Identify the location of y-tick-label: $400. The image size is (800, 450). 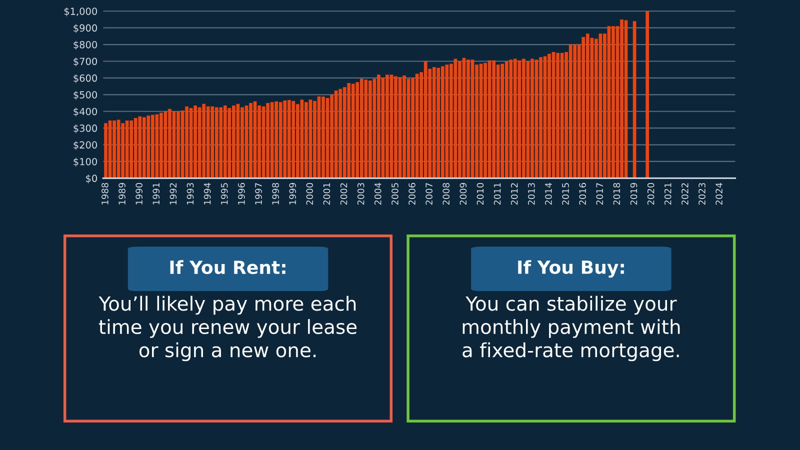
(85, 112).